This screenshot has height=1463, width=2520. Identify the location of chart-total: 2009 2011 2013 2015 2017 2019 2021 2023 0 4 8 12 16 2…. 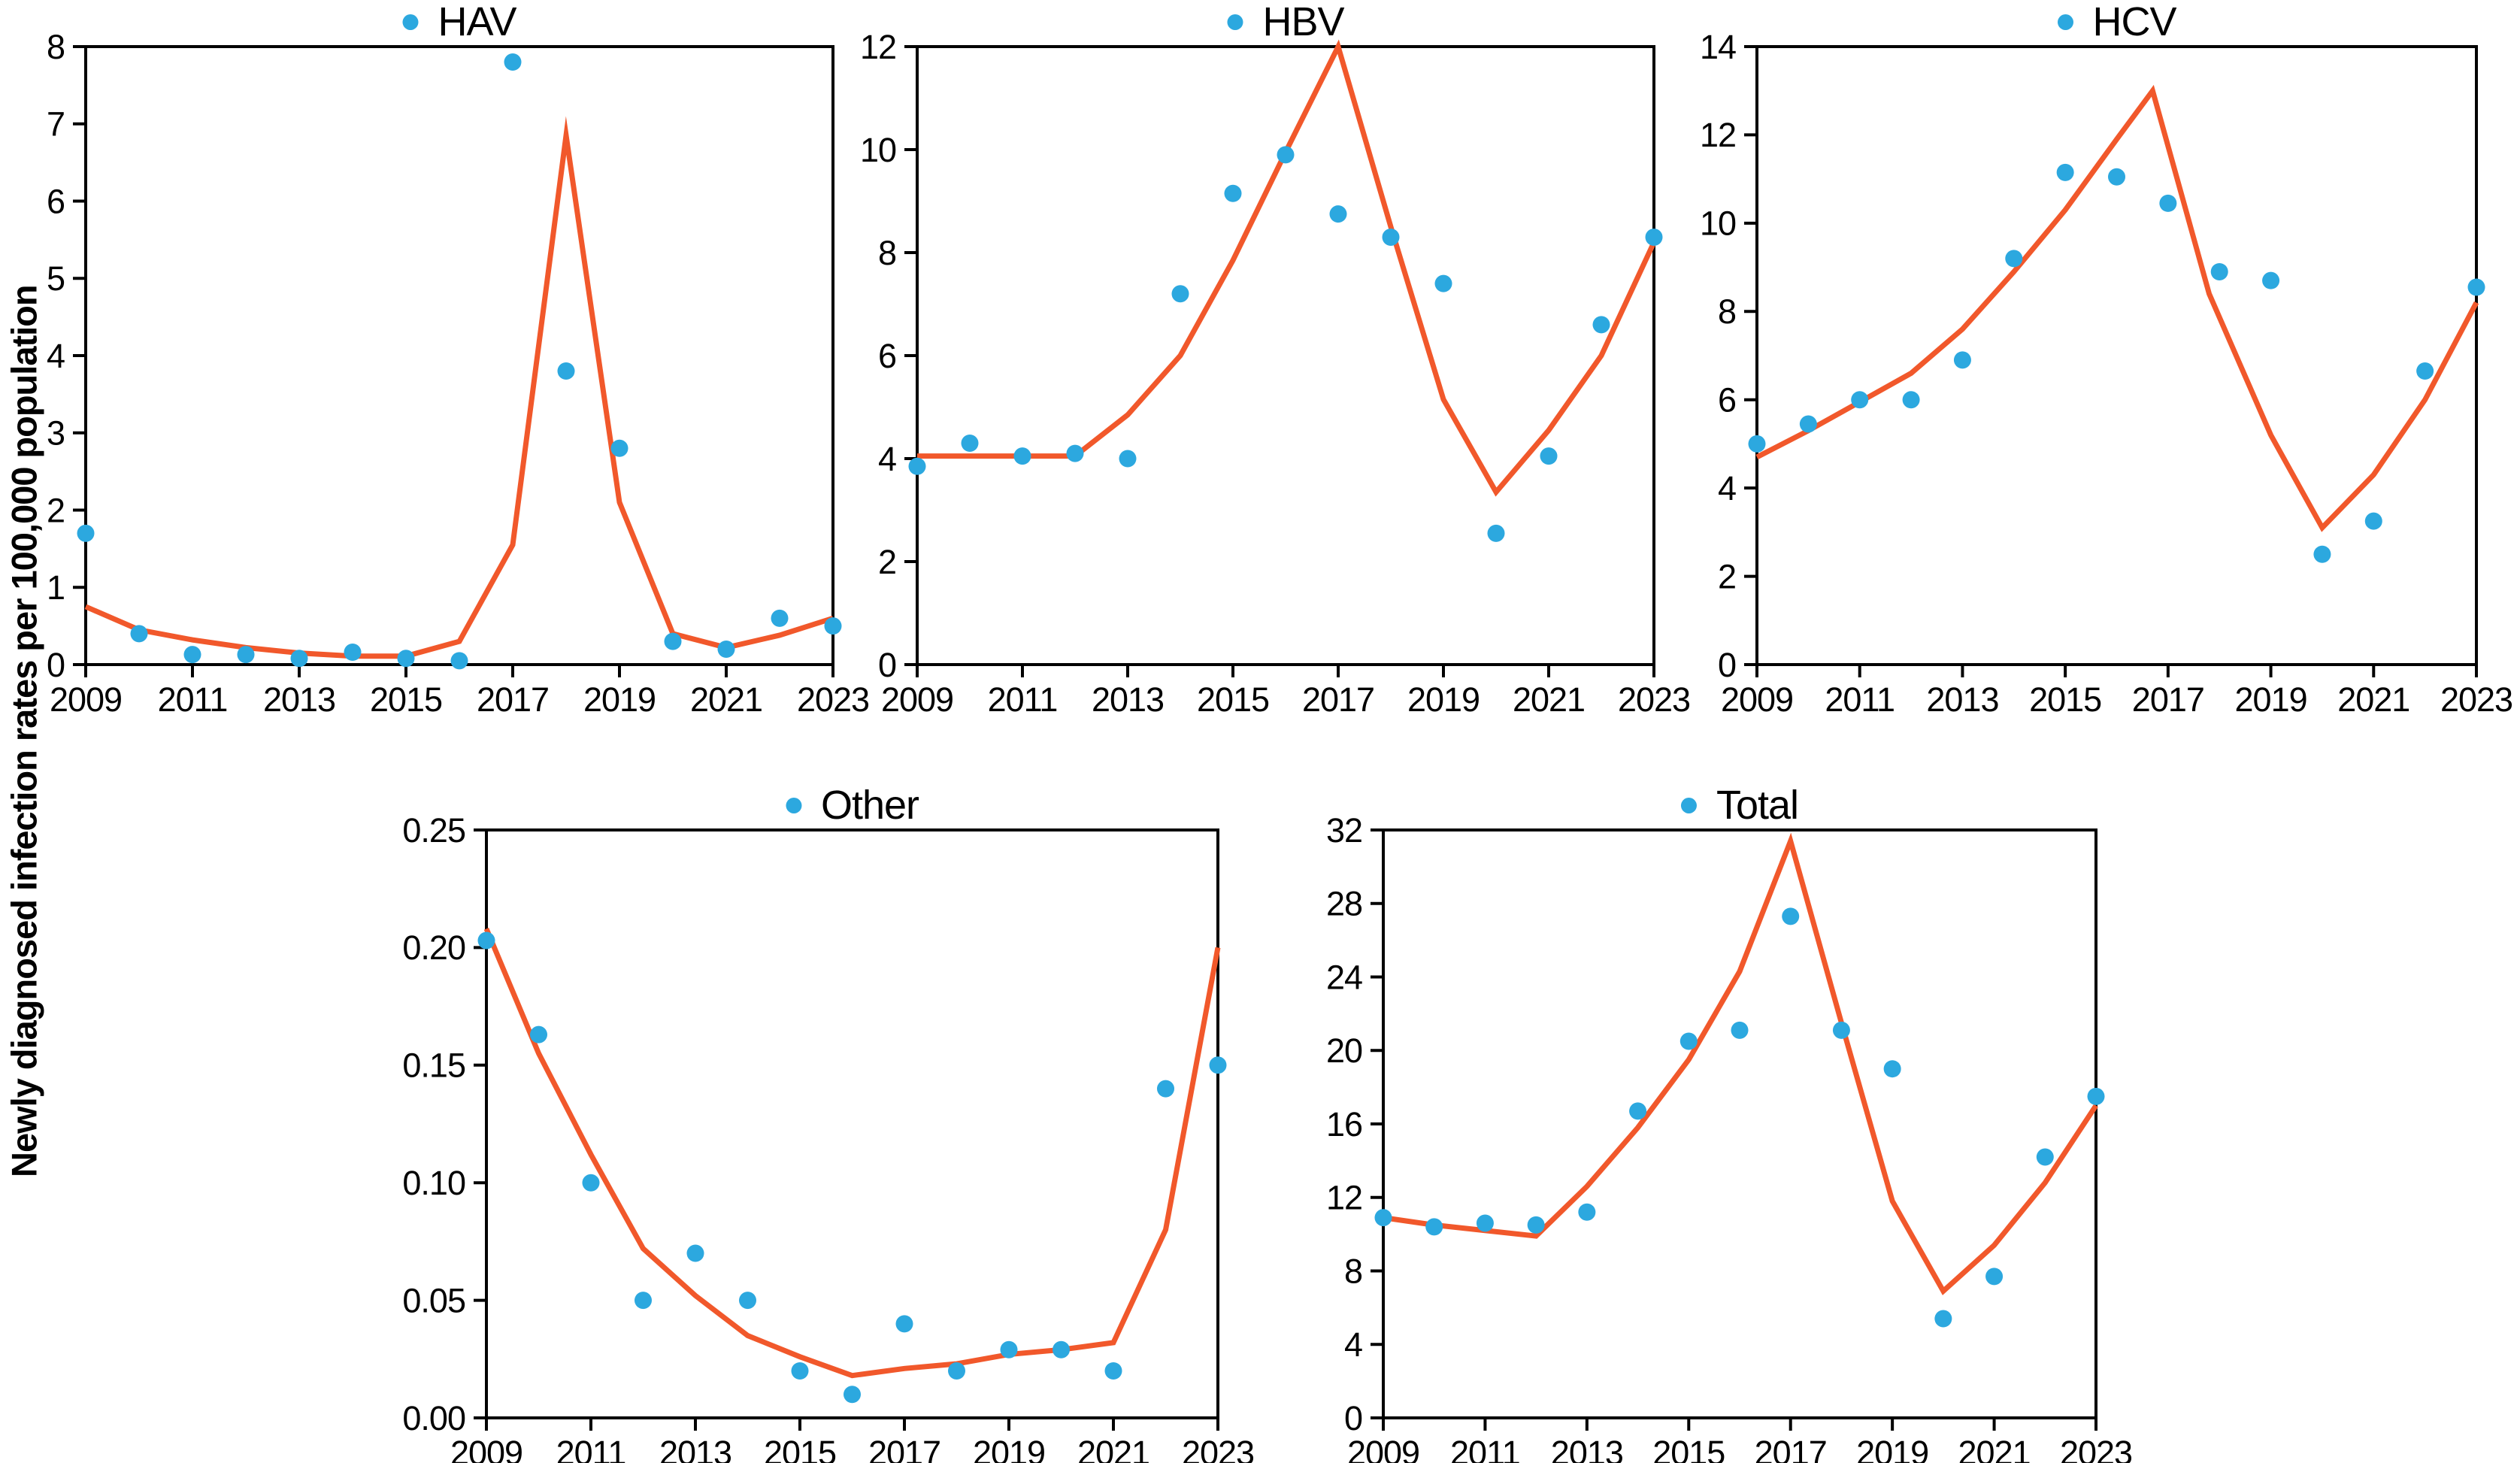
(1729, 1137).